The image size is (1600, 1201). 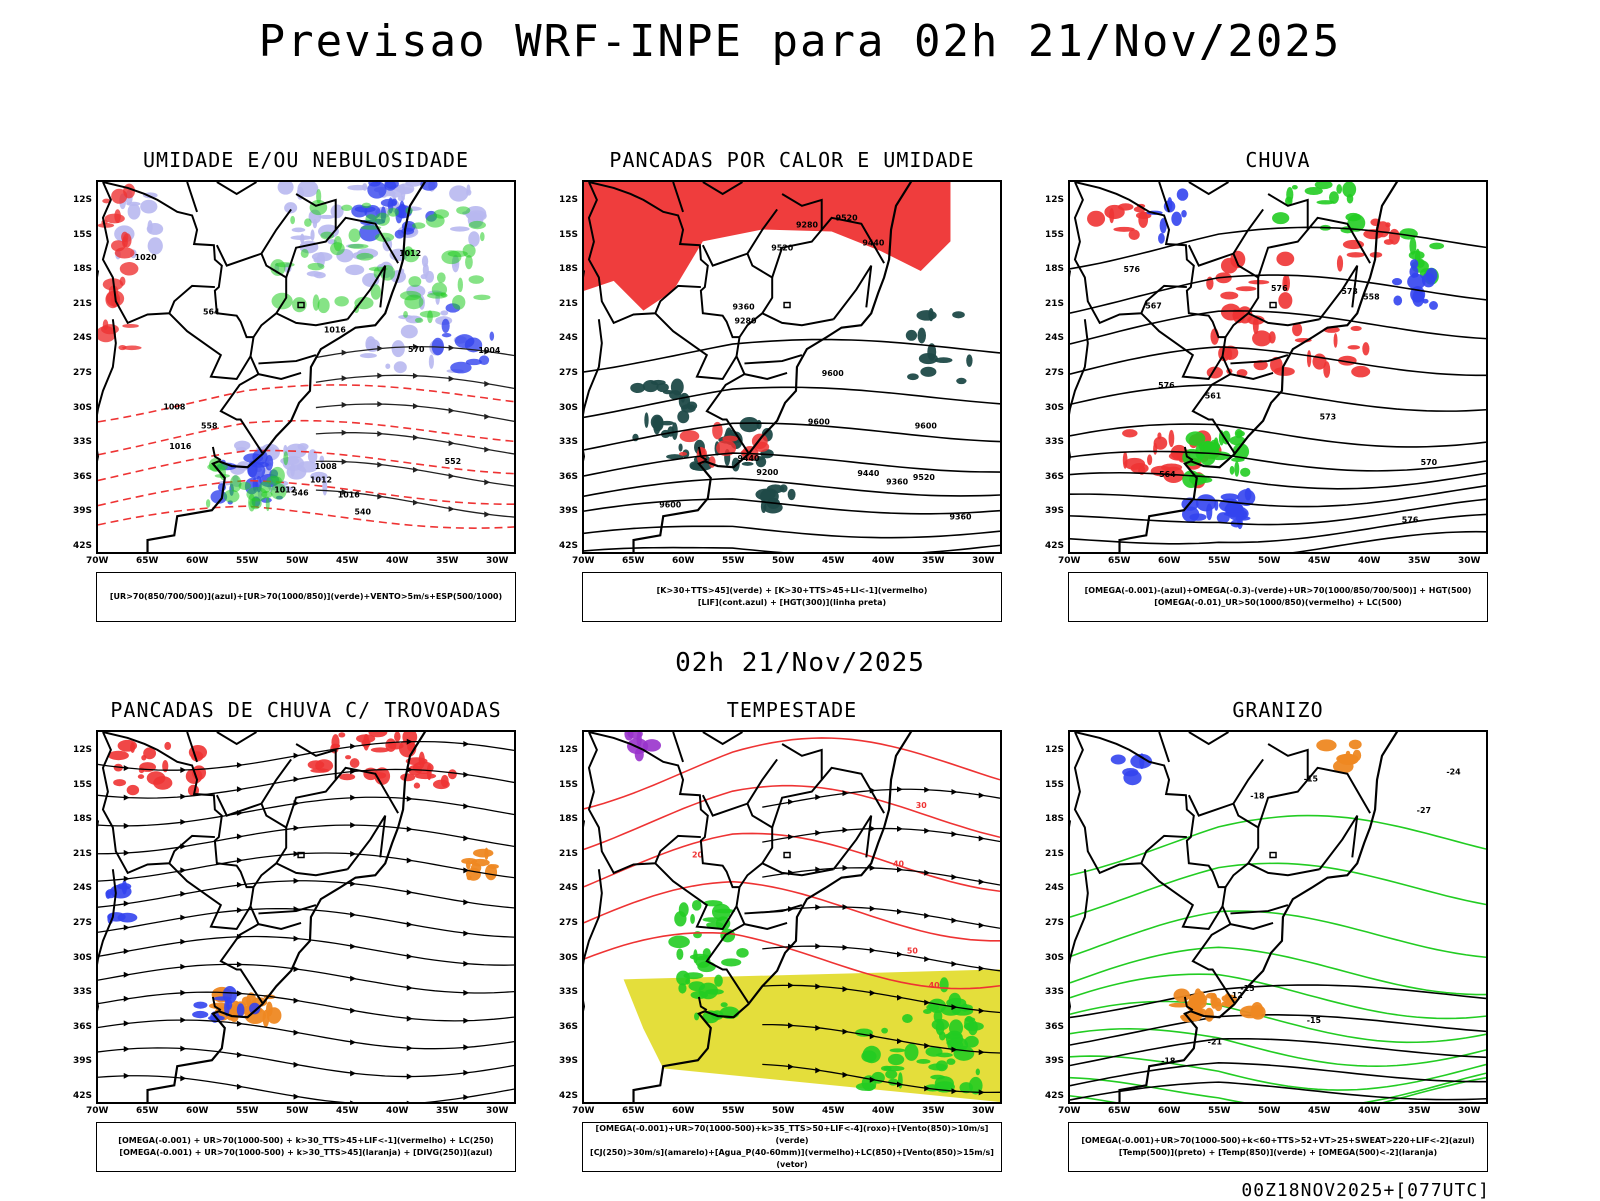 What do you see at coordinates (363, 511) in the screenshot?
I see `contour-label: 540` at bounding box center [363, 511].